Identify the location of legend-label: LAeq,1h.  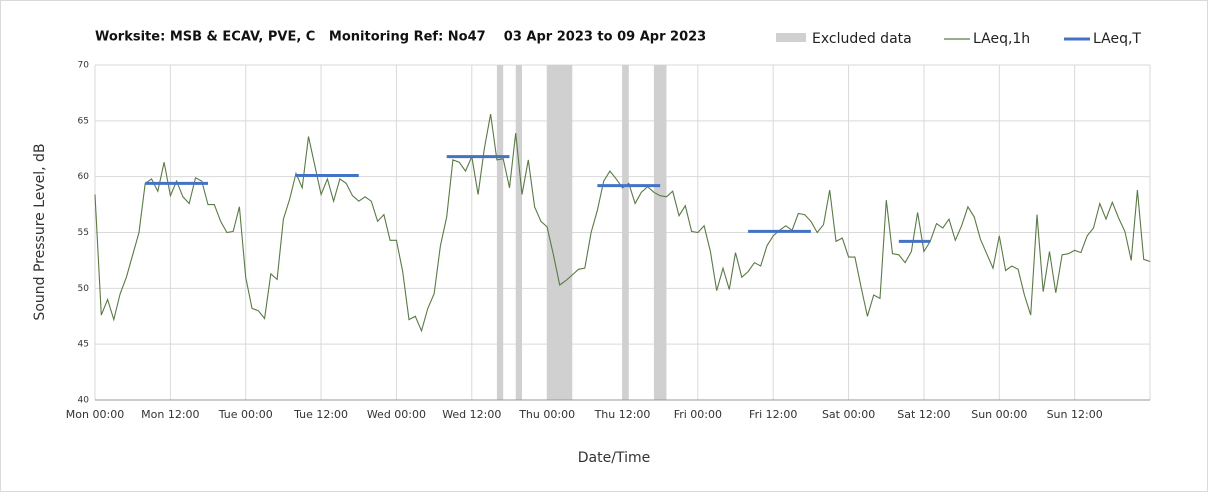
(1001, 39).